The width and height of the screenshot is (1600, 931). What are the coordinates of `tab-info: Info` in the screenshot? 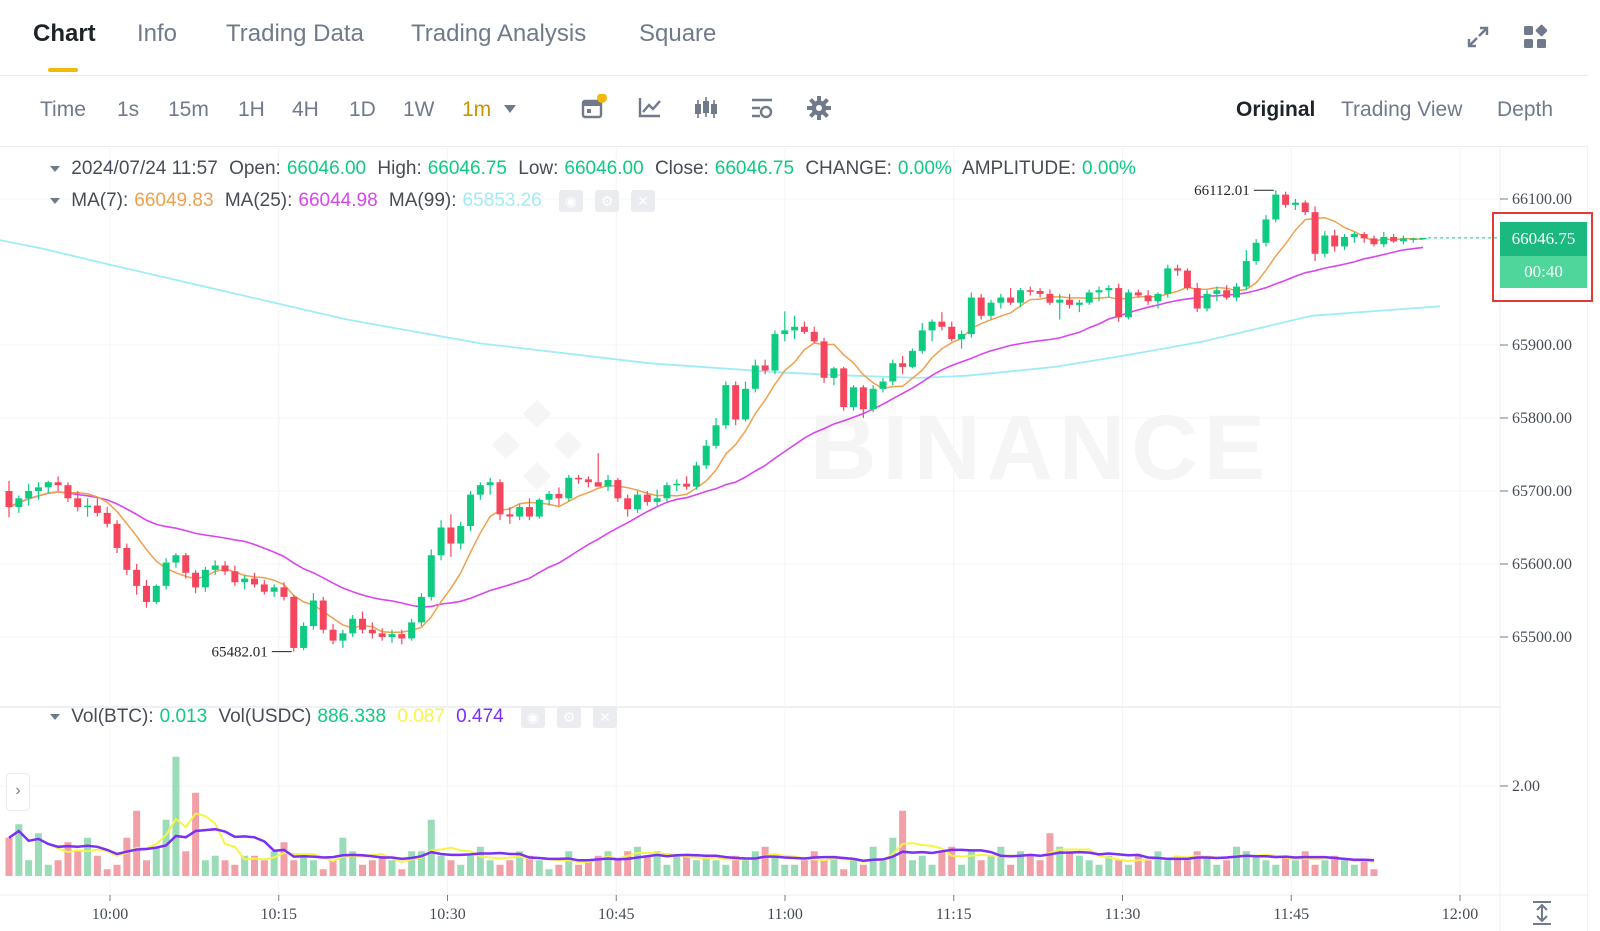 It's located at (157, 33).